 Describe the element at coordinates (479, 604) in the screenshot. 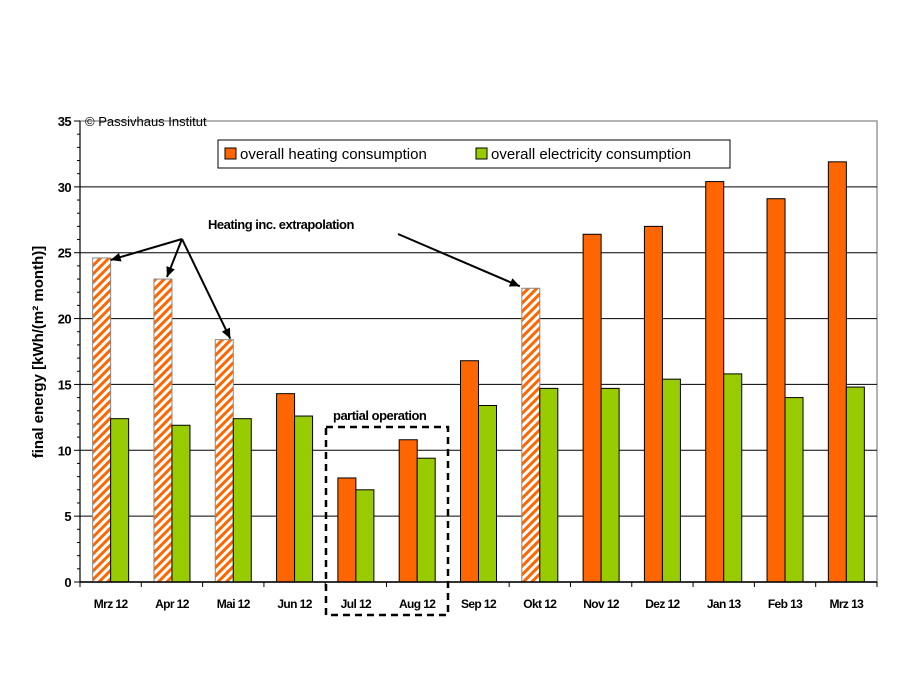

I see `x-tick-label: Sep 12` at that location.